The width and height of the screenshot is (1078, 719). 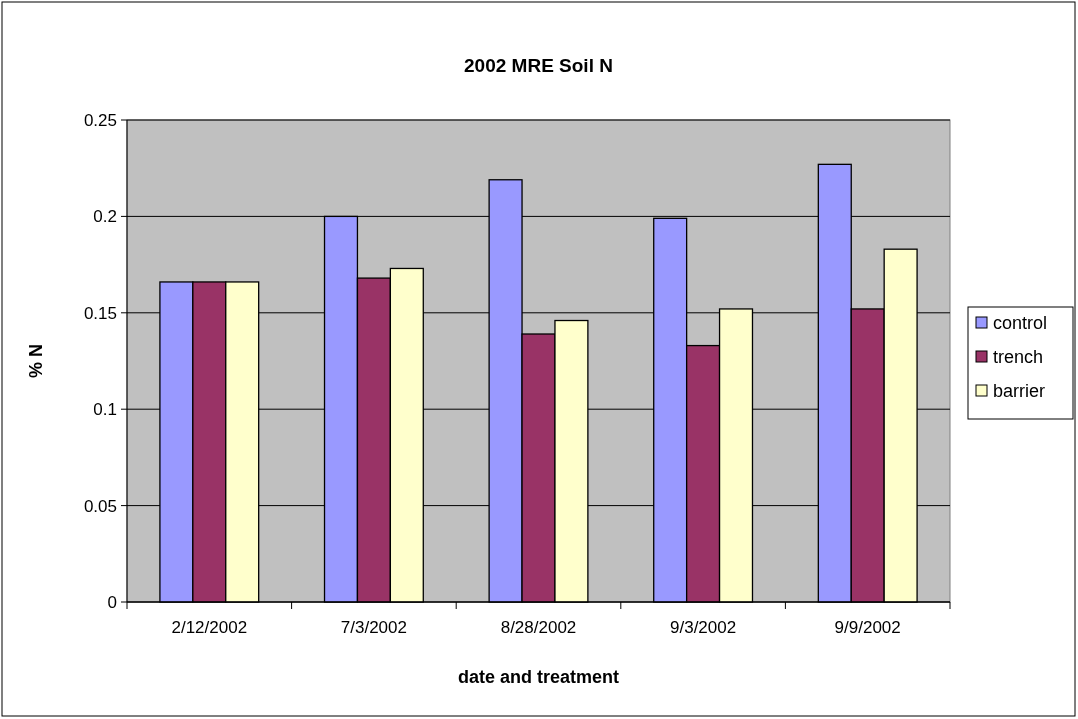 What do you see at coordinates (538, 677) in the screenshot?
I see `x-axis-title: date and treatment` at bounding box center [538, 677].